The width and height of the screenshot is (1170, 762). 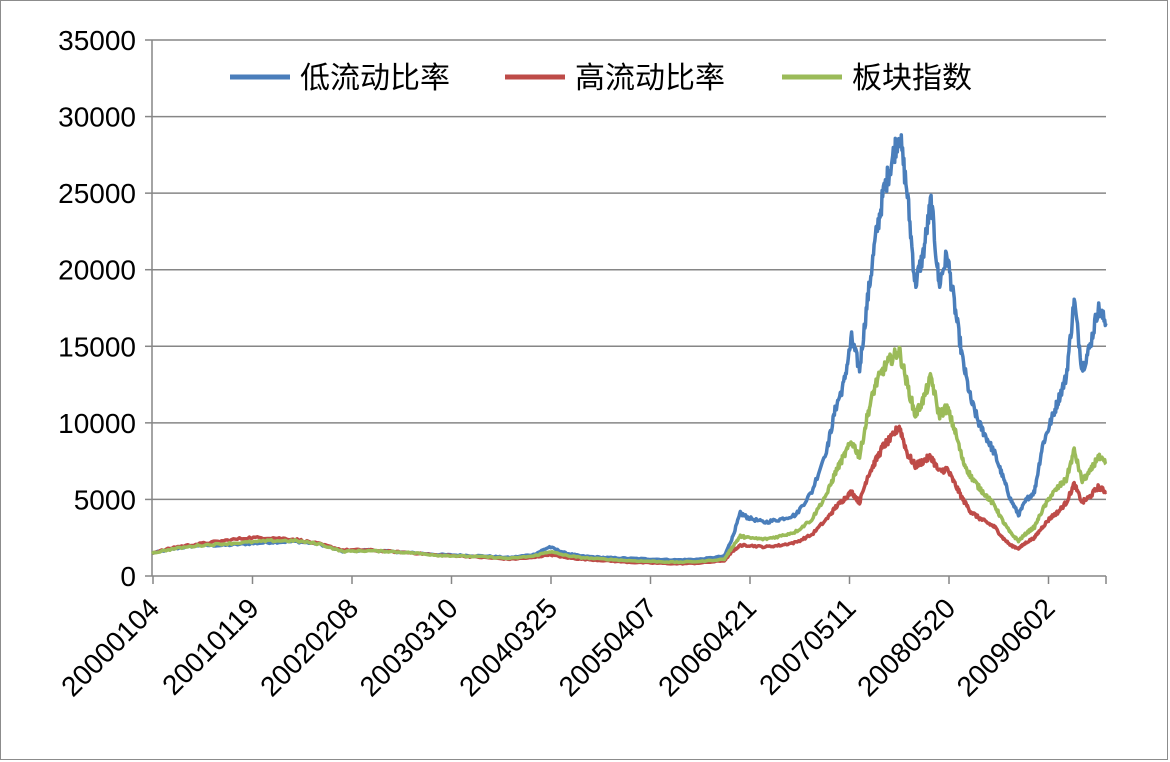 I want to click on y-tick-label: 30000, so click(x=97, y=117).